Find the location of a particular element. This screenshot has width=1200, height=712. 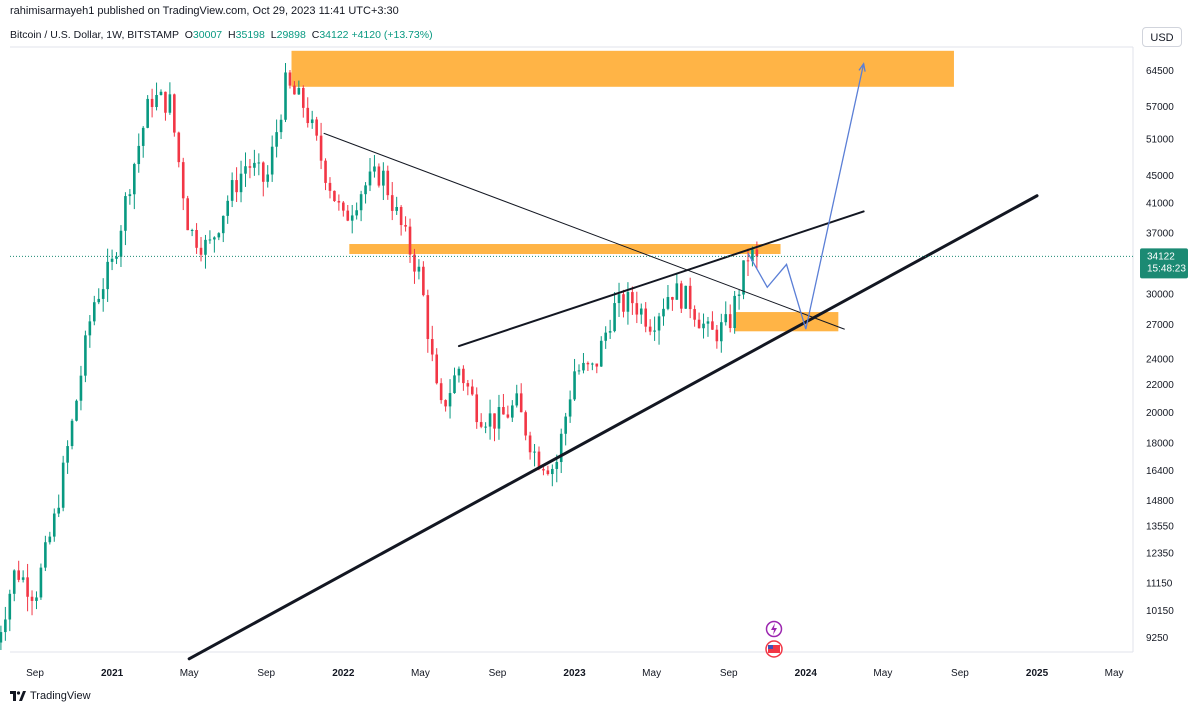

event-icons is located at coordinates (774, 639).